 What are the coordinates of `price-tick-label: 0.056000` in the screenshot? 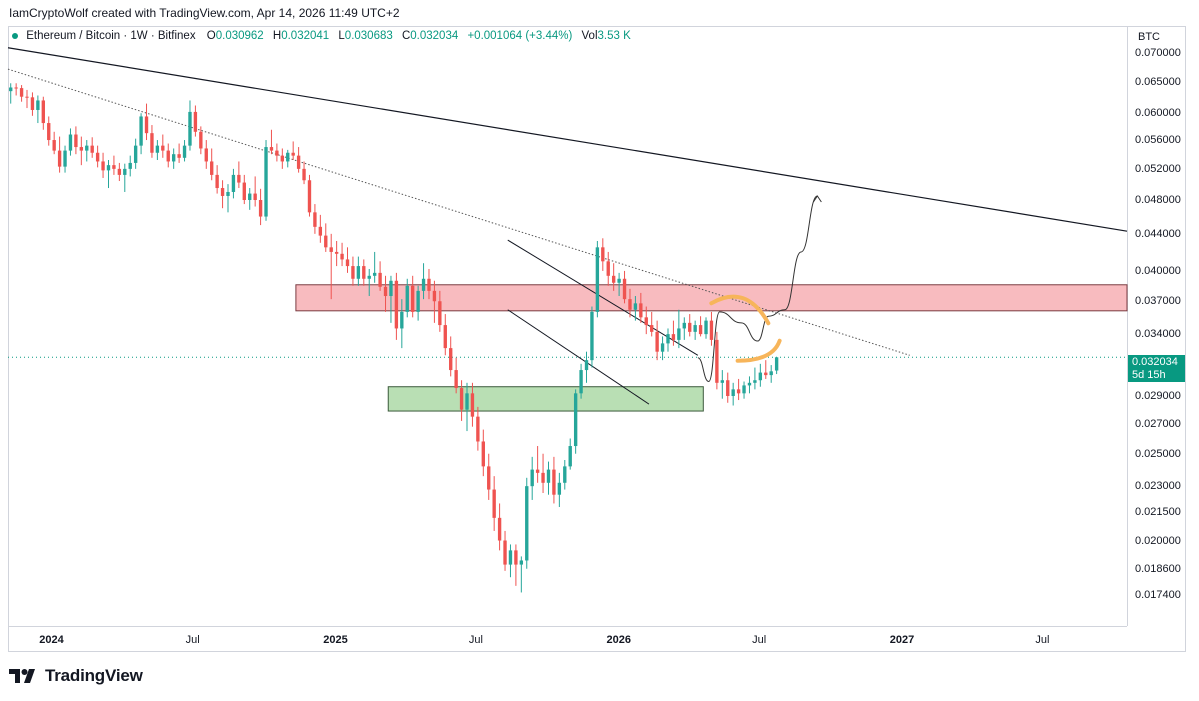 It's located at (1158, 140).